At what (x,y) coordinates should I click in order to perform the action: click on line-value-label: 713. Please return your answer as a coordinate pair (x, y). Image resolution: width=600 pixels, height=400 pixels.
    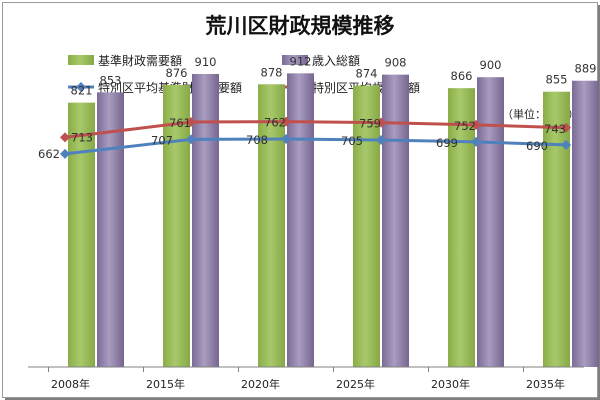
    Looking at the image, I should click on (82, 137).